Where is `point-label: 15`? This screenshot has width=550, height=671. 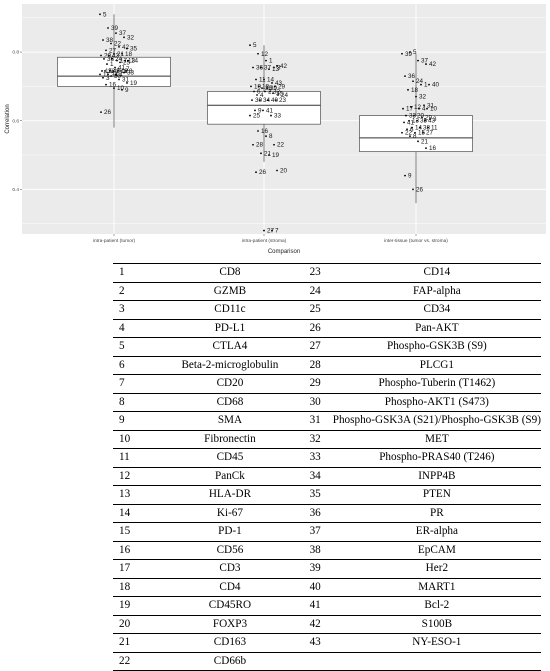
point-label: 15 is located at coordinates (109, 71).